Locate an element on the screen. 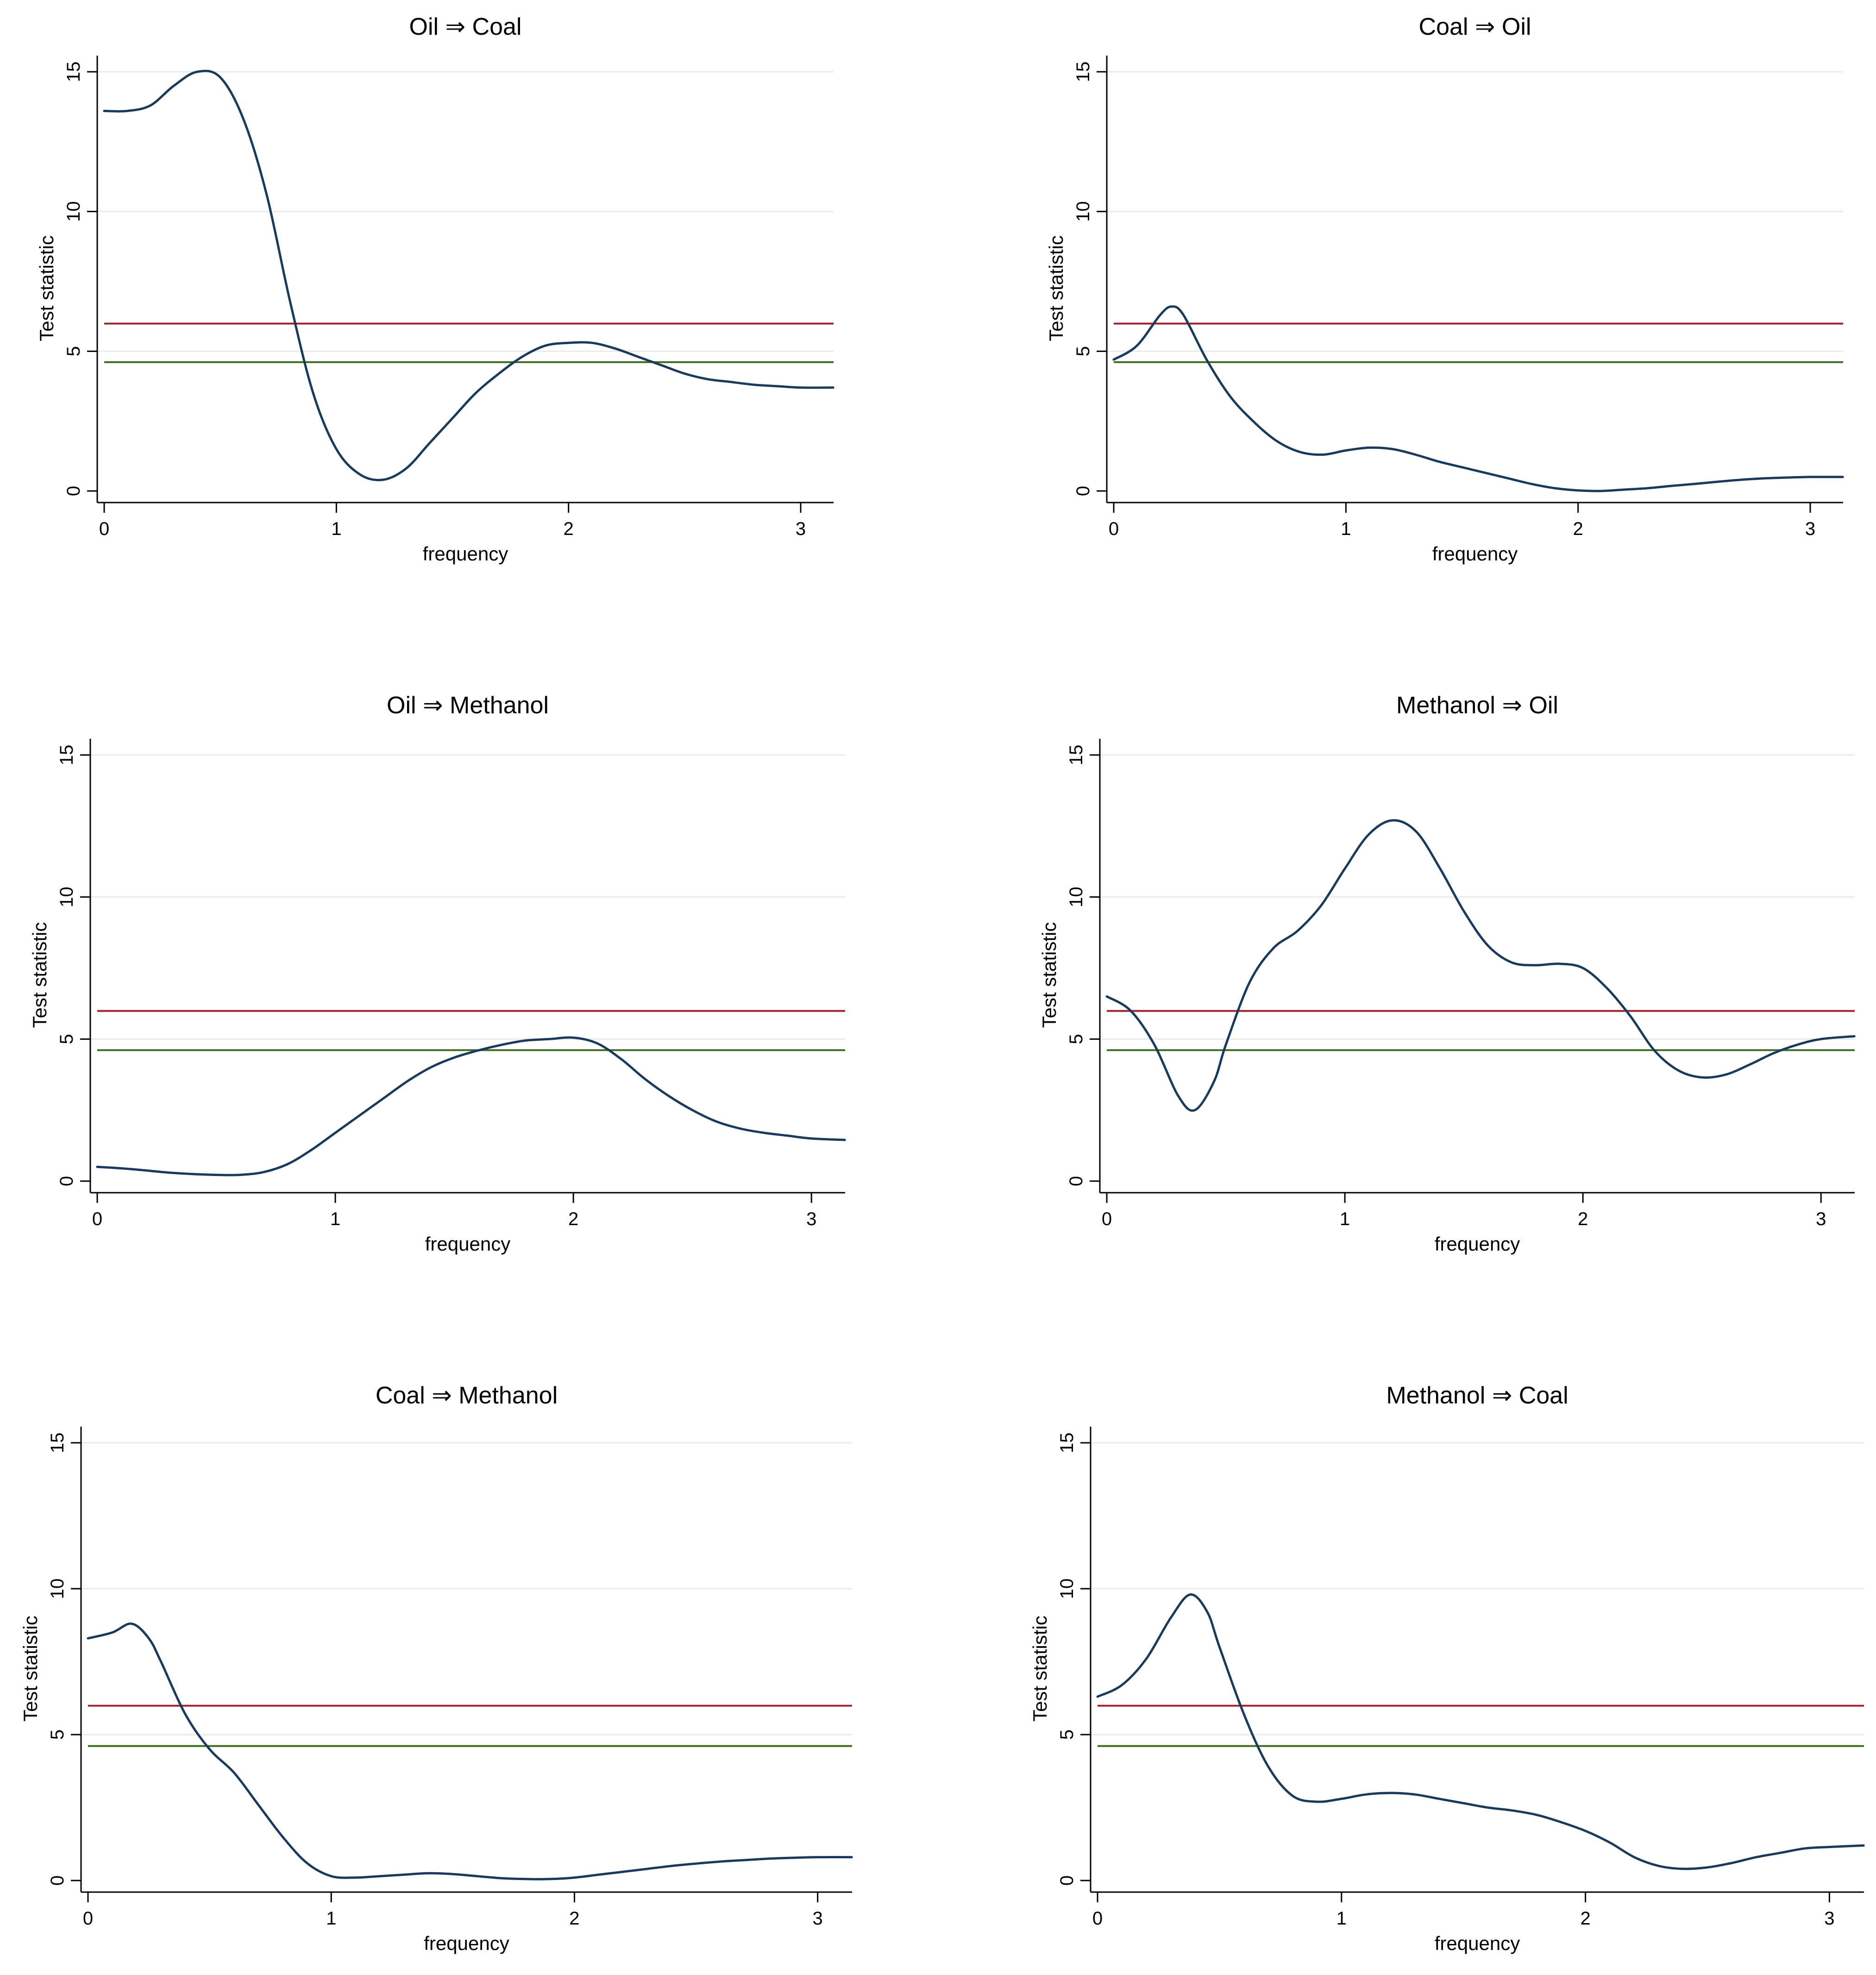 This screenshot has height=1975, width=1876. chart-title: Oil ⇒ Methanol is located at coordinates (468, 705).